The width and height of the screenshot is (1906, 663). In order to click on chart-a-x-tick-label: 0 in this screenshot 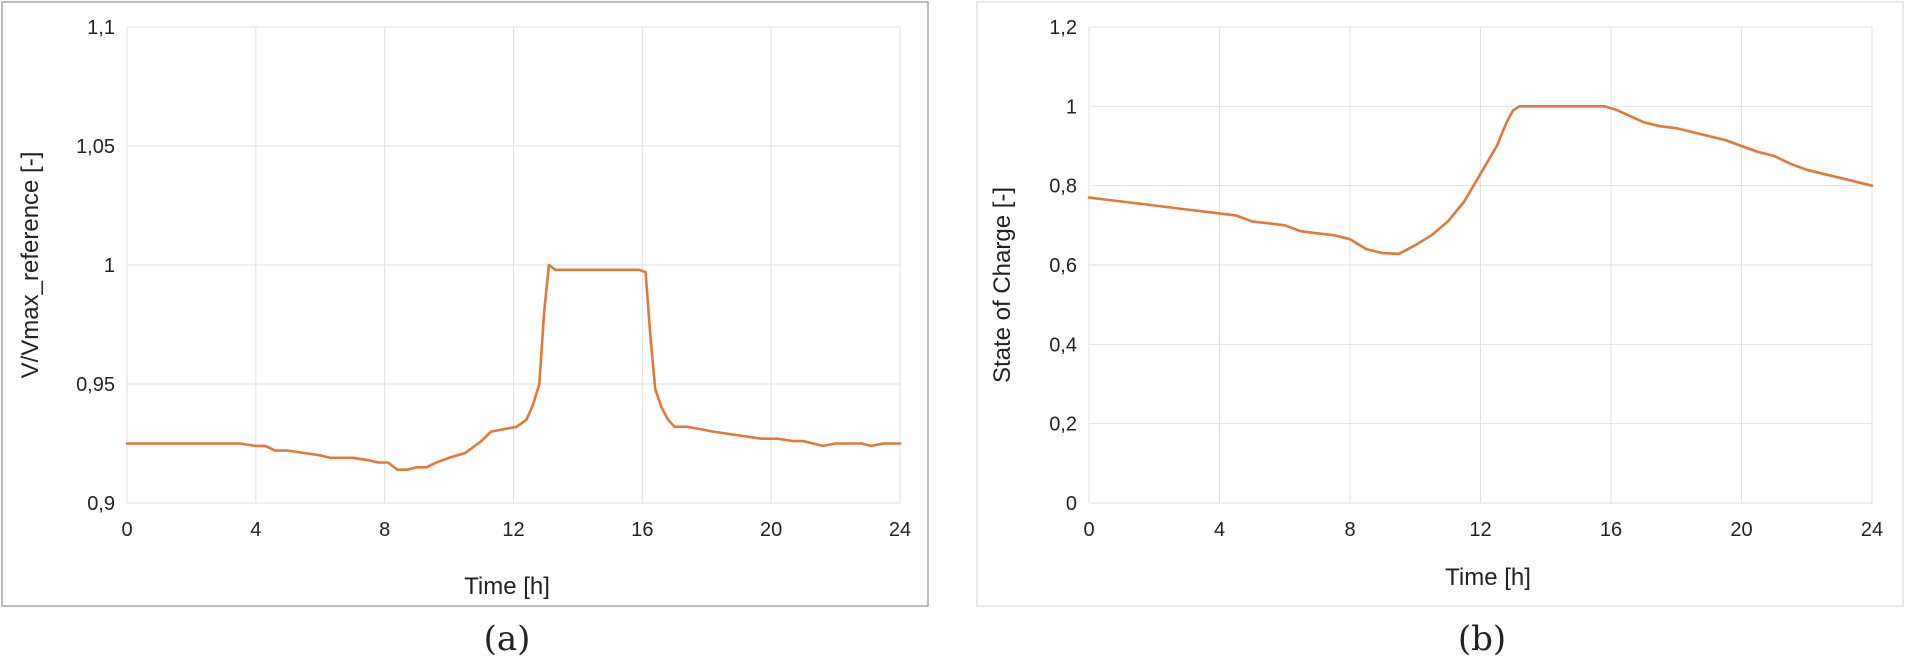, I will do `click(126, 530)`.